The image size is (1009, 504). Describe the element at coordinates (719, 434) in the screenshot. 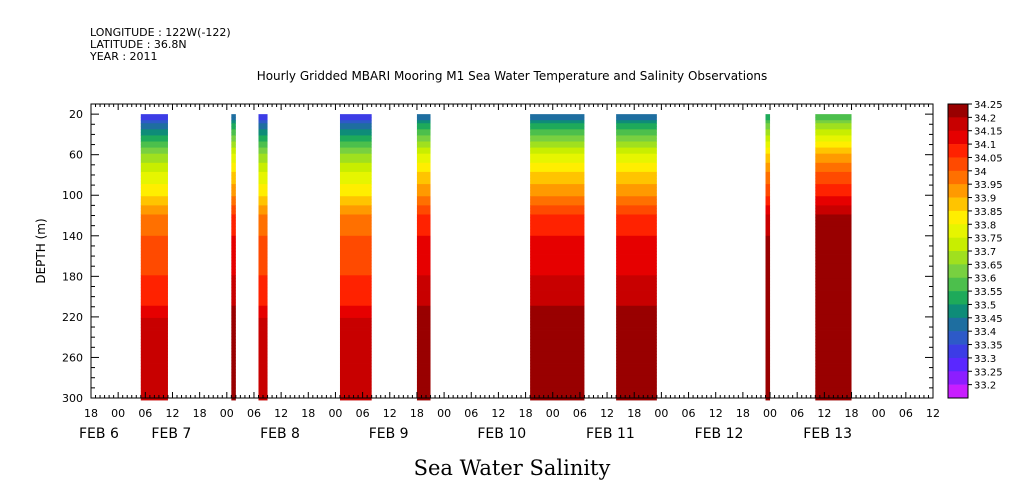

I see `x-date-label: FEB 12` at that location.